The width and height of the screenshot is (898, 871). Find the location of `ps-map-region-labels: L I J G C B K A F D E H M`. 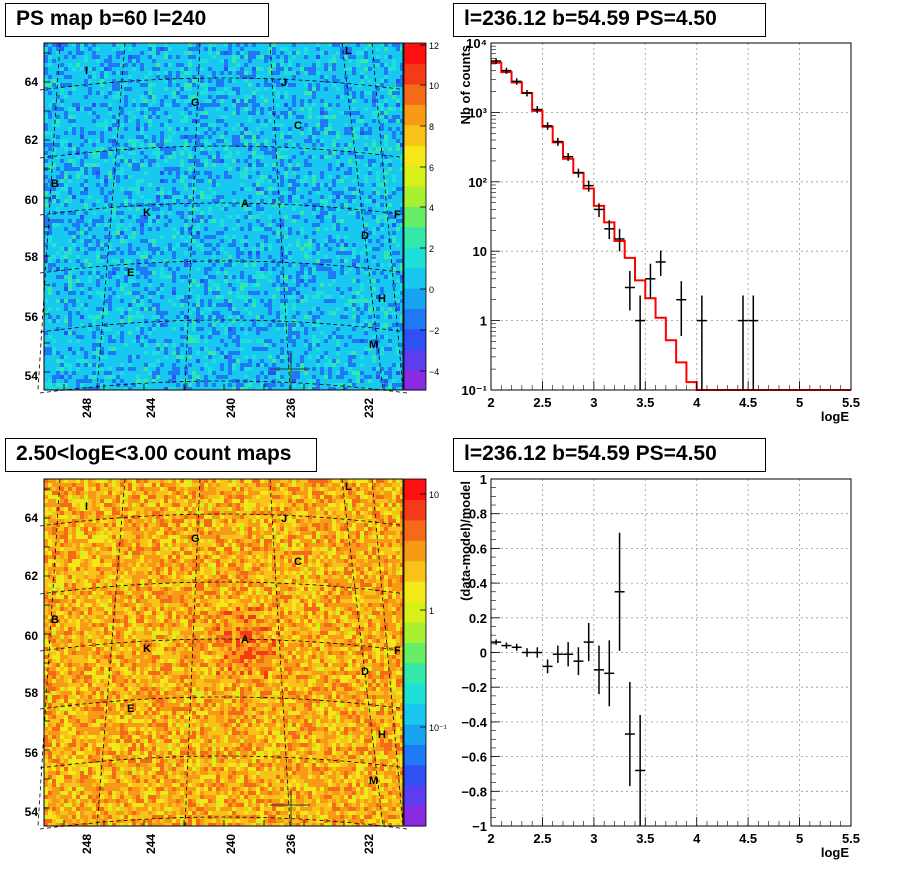

ps-map-region-labels: L I J G C B K A F D E H M is located at coordinates (226, 198).